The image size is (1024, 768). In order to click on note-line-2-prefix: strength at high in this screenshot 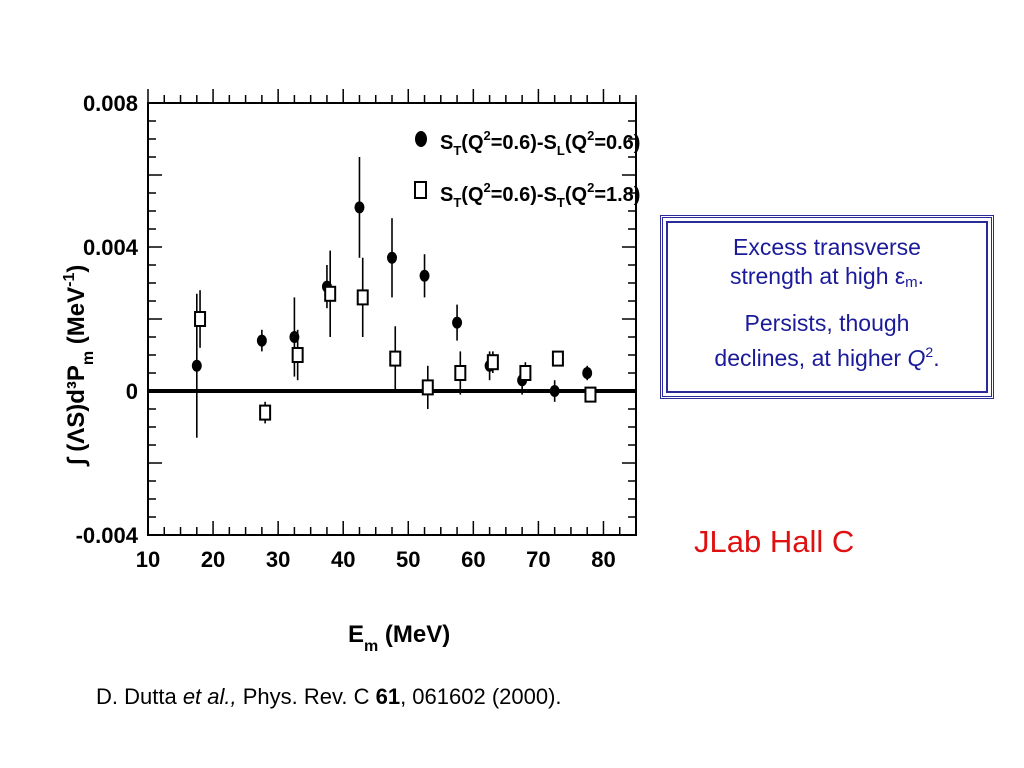, I will do `click(812, 276)`.